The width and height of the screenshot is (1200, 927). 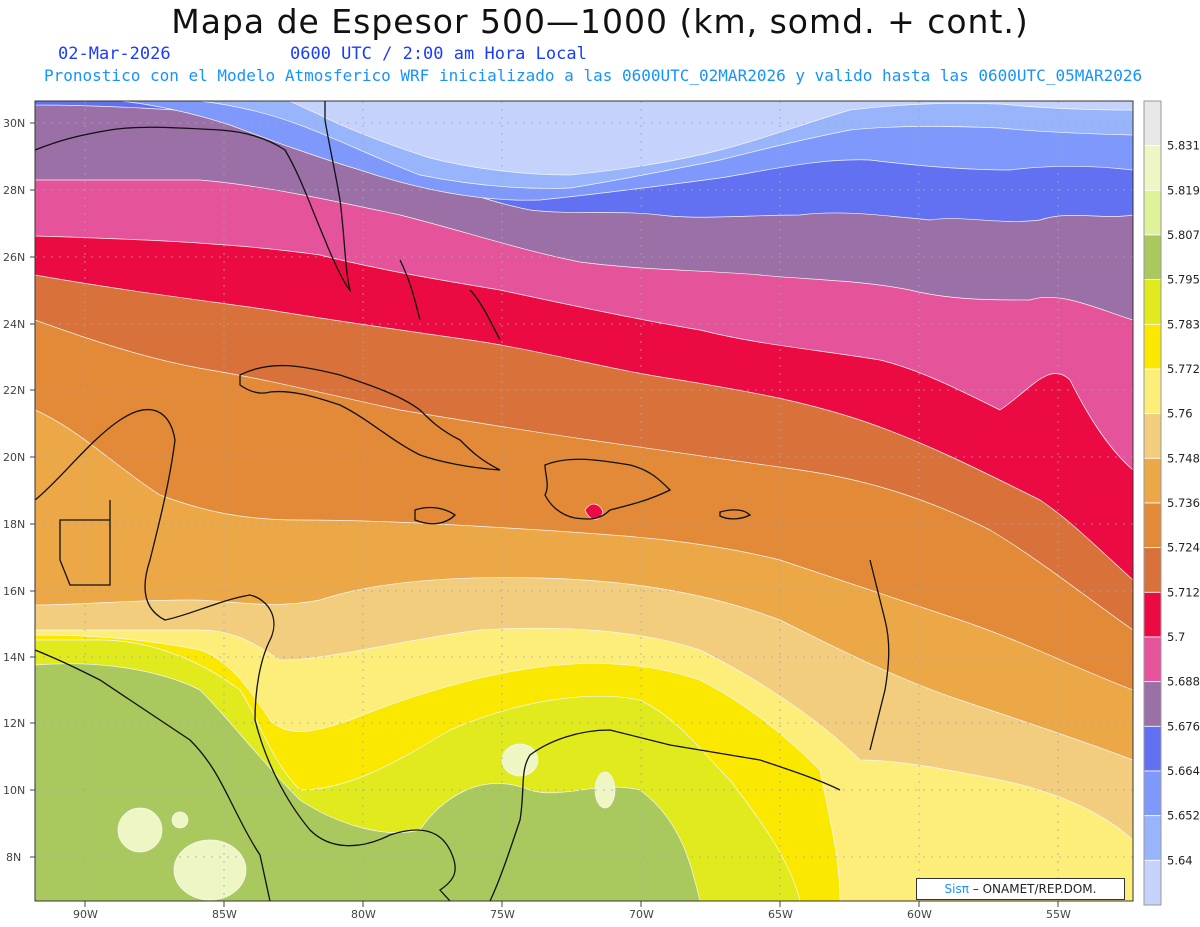 I want to click on colorbar-level-label: 5.748, so click(x=1183, y=458).